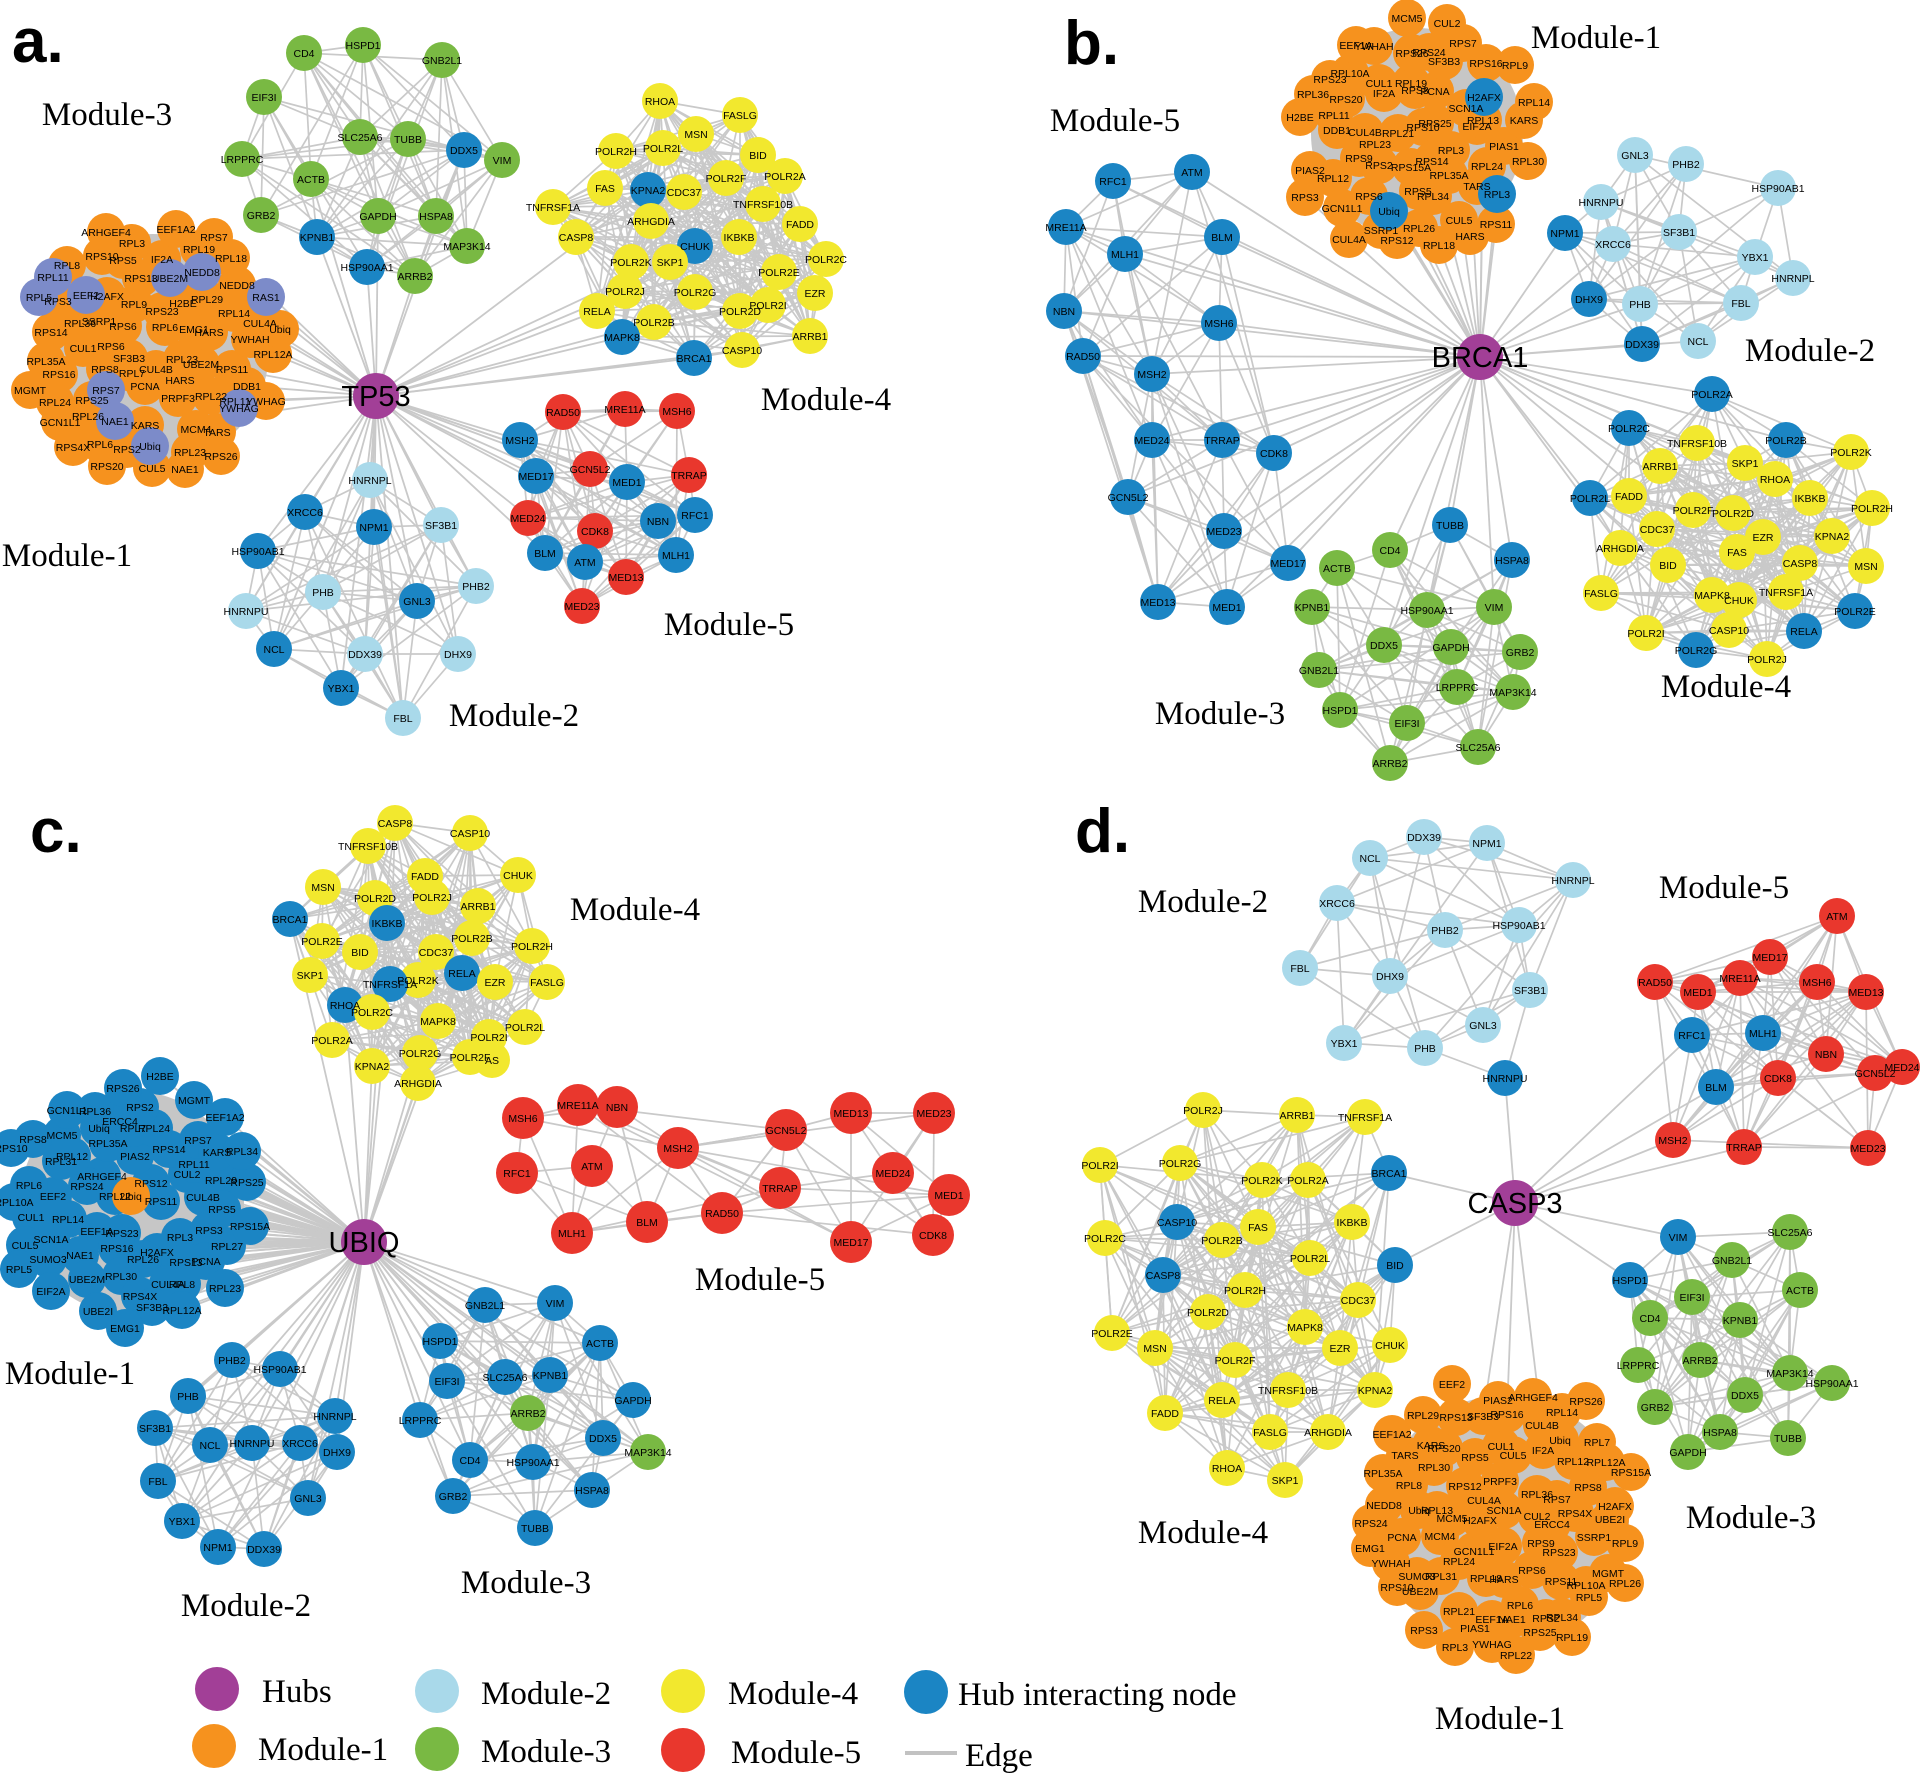  I want to click on svg-text: LRPPRC, so click(242, 160).